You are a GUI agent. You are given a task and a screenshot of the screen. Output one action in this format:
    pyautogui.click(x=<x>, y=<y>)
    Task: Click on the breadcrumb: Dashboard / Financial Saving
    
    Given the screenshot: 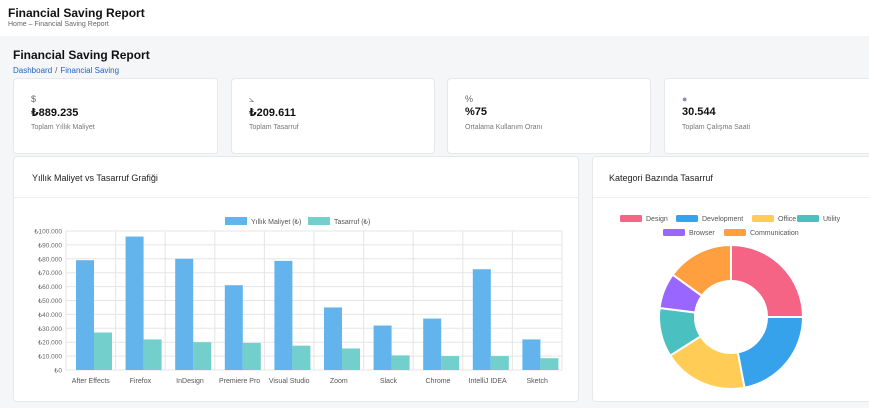 What is the action you would take?
    pyautogui.click(x=66, y=70)
    